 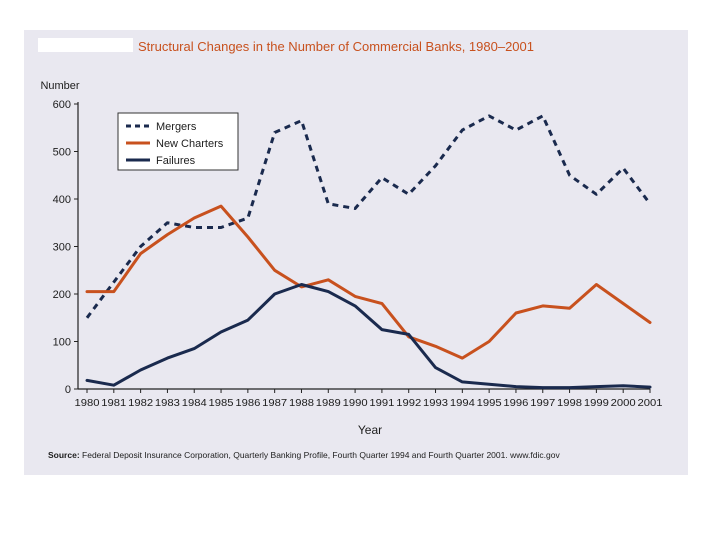 I want to click on x-tick-label: 1981, so click(x=113, y=403).